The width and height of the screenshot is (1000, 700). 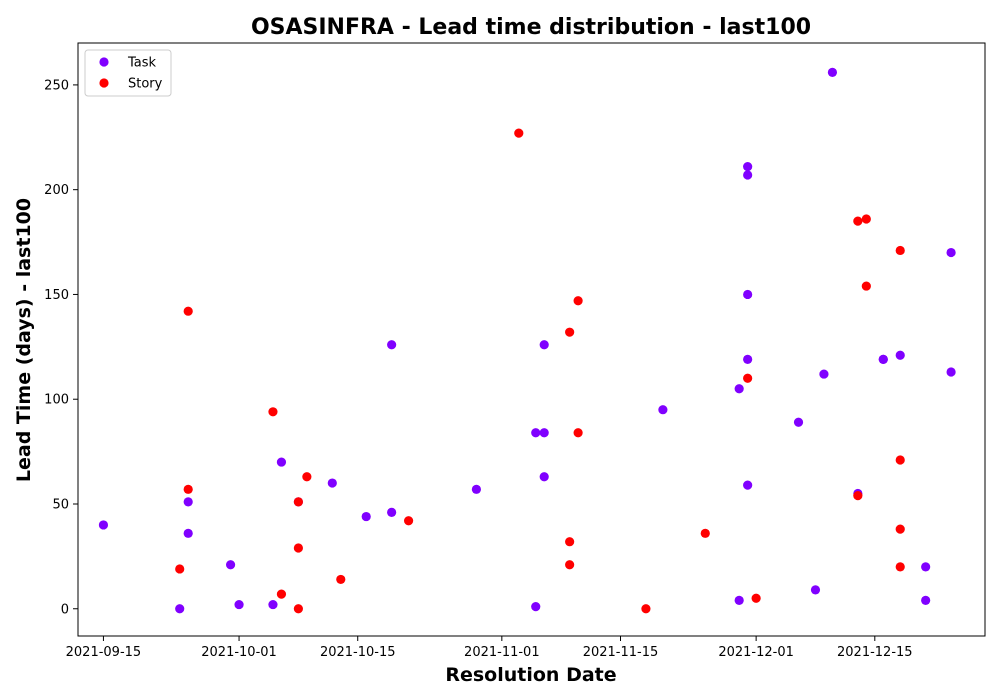 What do you see at coordinates (145, 84) in the screenshot?
I see `legend-label-story: Story` at bounding box center [145, 84].